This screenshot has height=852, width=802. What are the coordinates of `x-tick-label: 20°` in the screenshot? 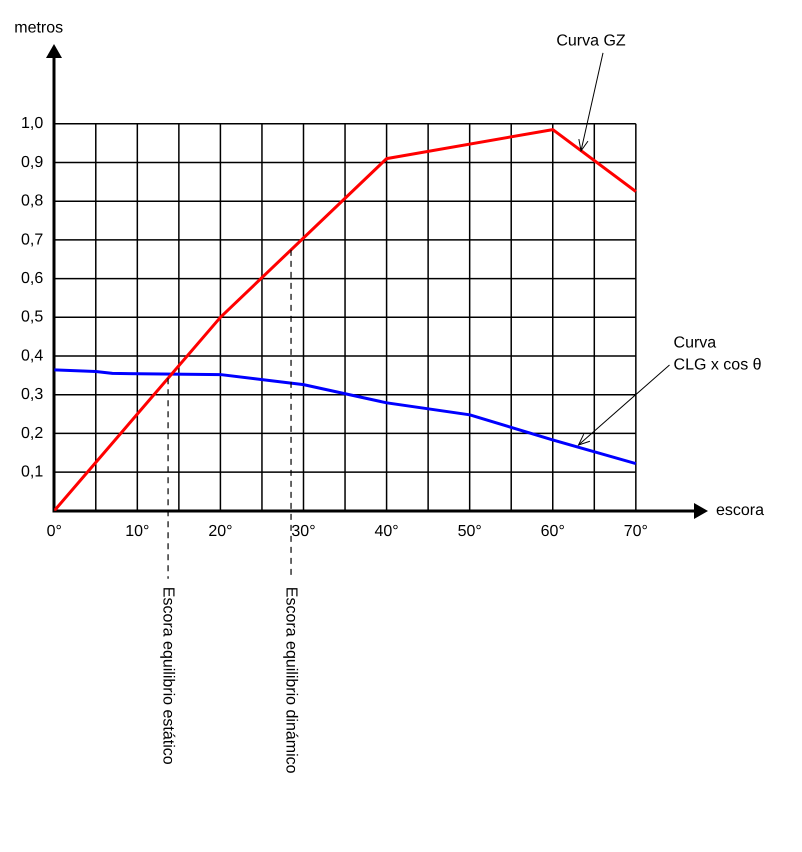 It's located at (220, 531).